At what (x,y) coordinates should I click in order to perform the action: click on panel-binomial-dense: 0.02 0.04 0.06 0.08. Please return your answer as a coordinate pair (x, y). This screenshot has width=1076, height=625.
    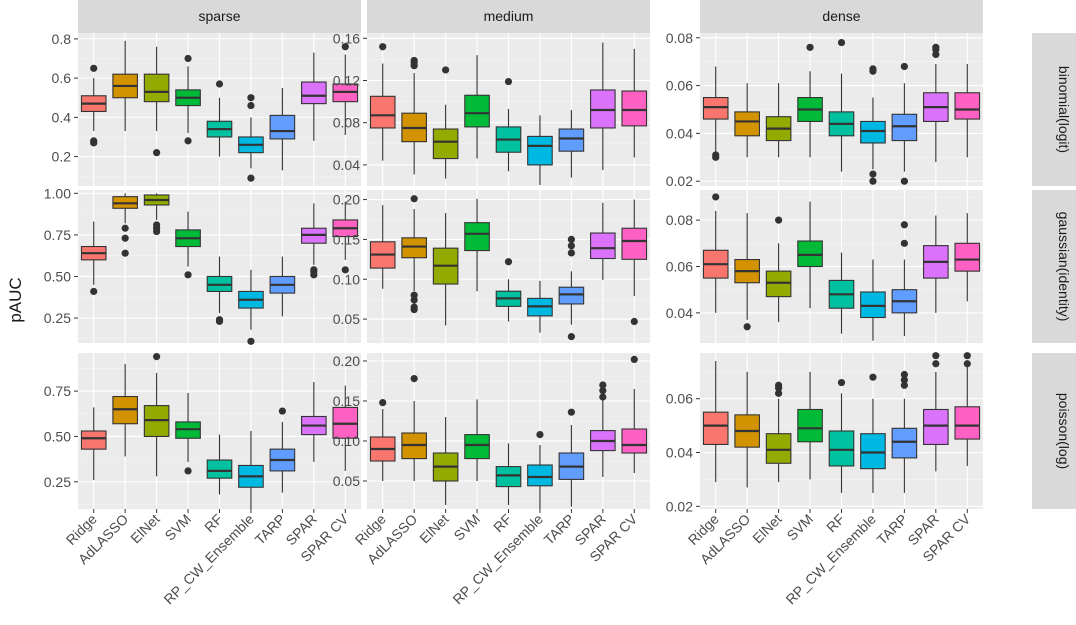
    Looking at the image, I should click on (824, 109).